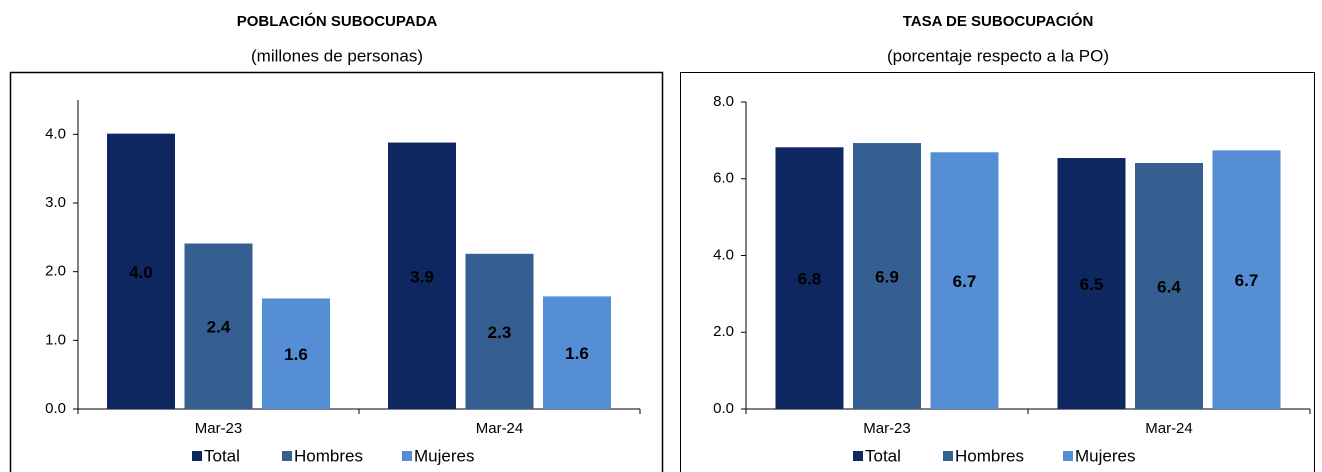  What do you see at coordinates (998, 55) in the screenshot?
I see `chart-subtitle: (porcentaje respecto a la PO)` at bounding box center [998, 55].